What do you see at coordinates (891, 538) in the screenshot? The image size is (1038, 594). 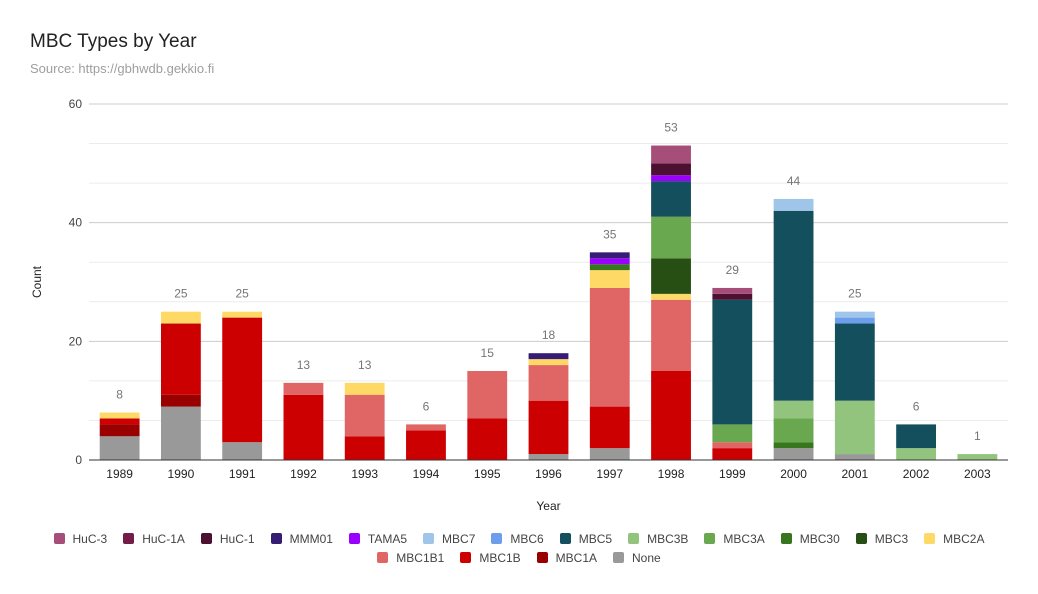 I see `legend-label: MBC3` at bounding box center [891, 538].